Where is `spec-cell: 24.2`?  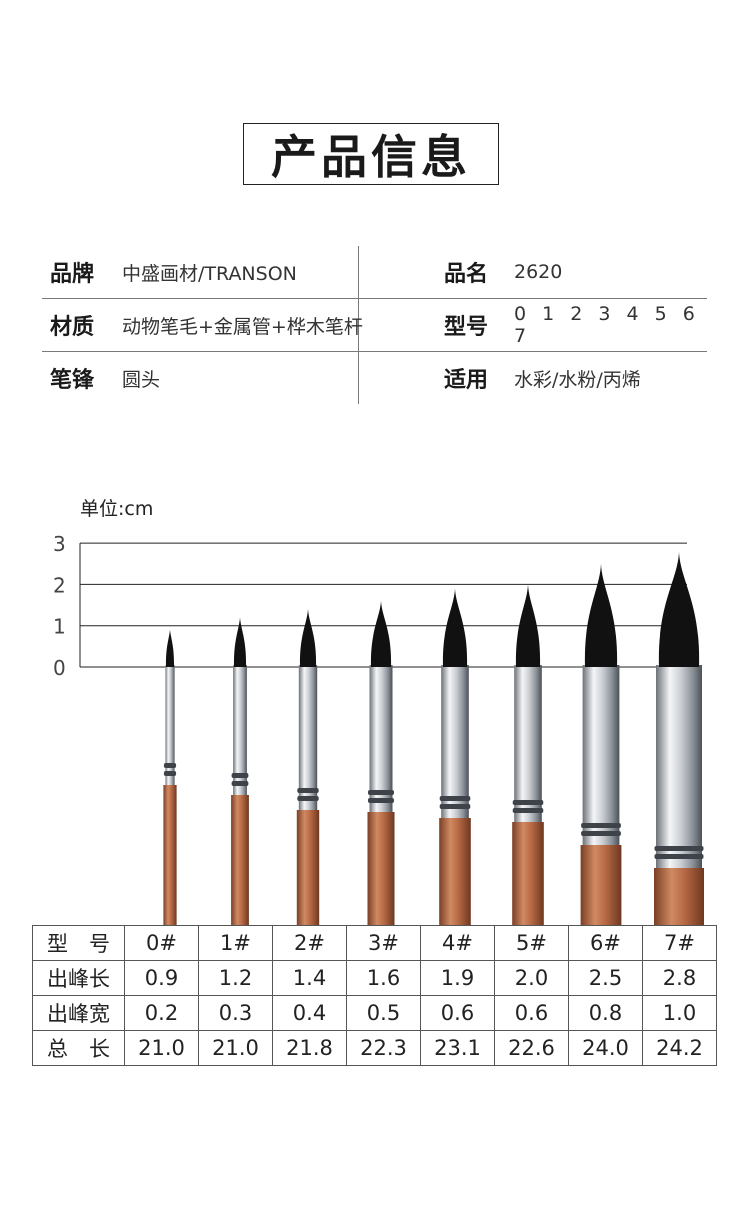
spec-cell: 24.2 is located at coordinates (679, 1048).